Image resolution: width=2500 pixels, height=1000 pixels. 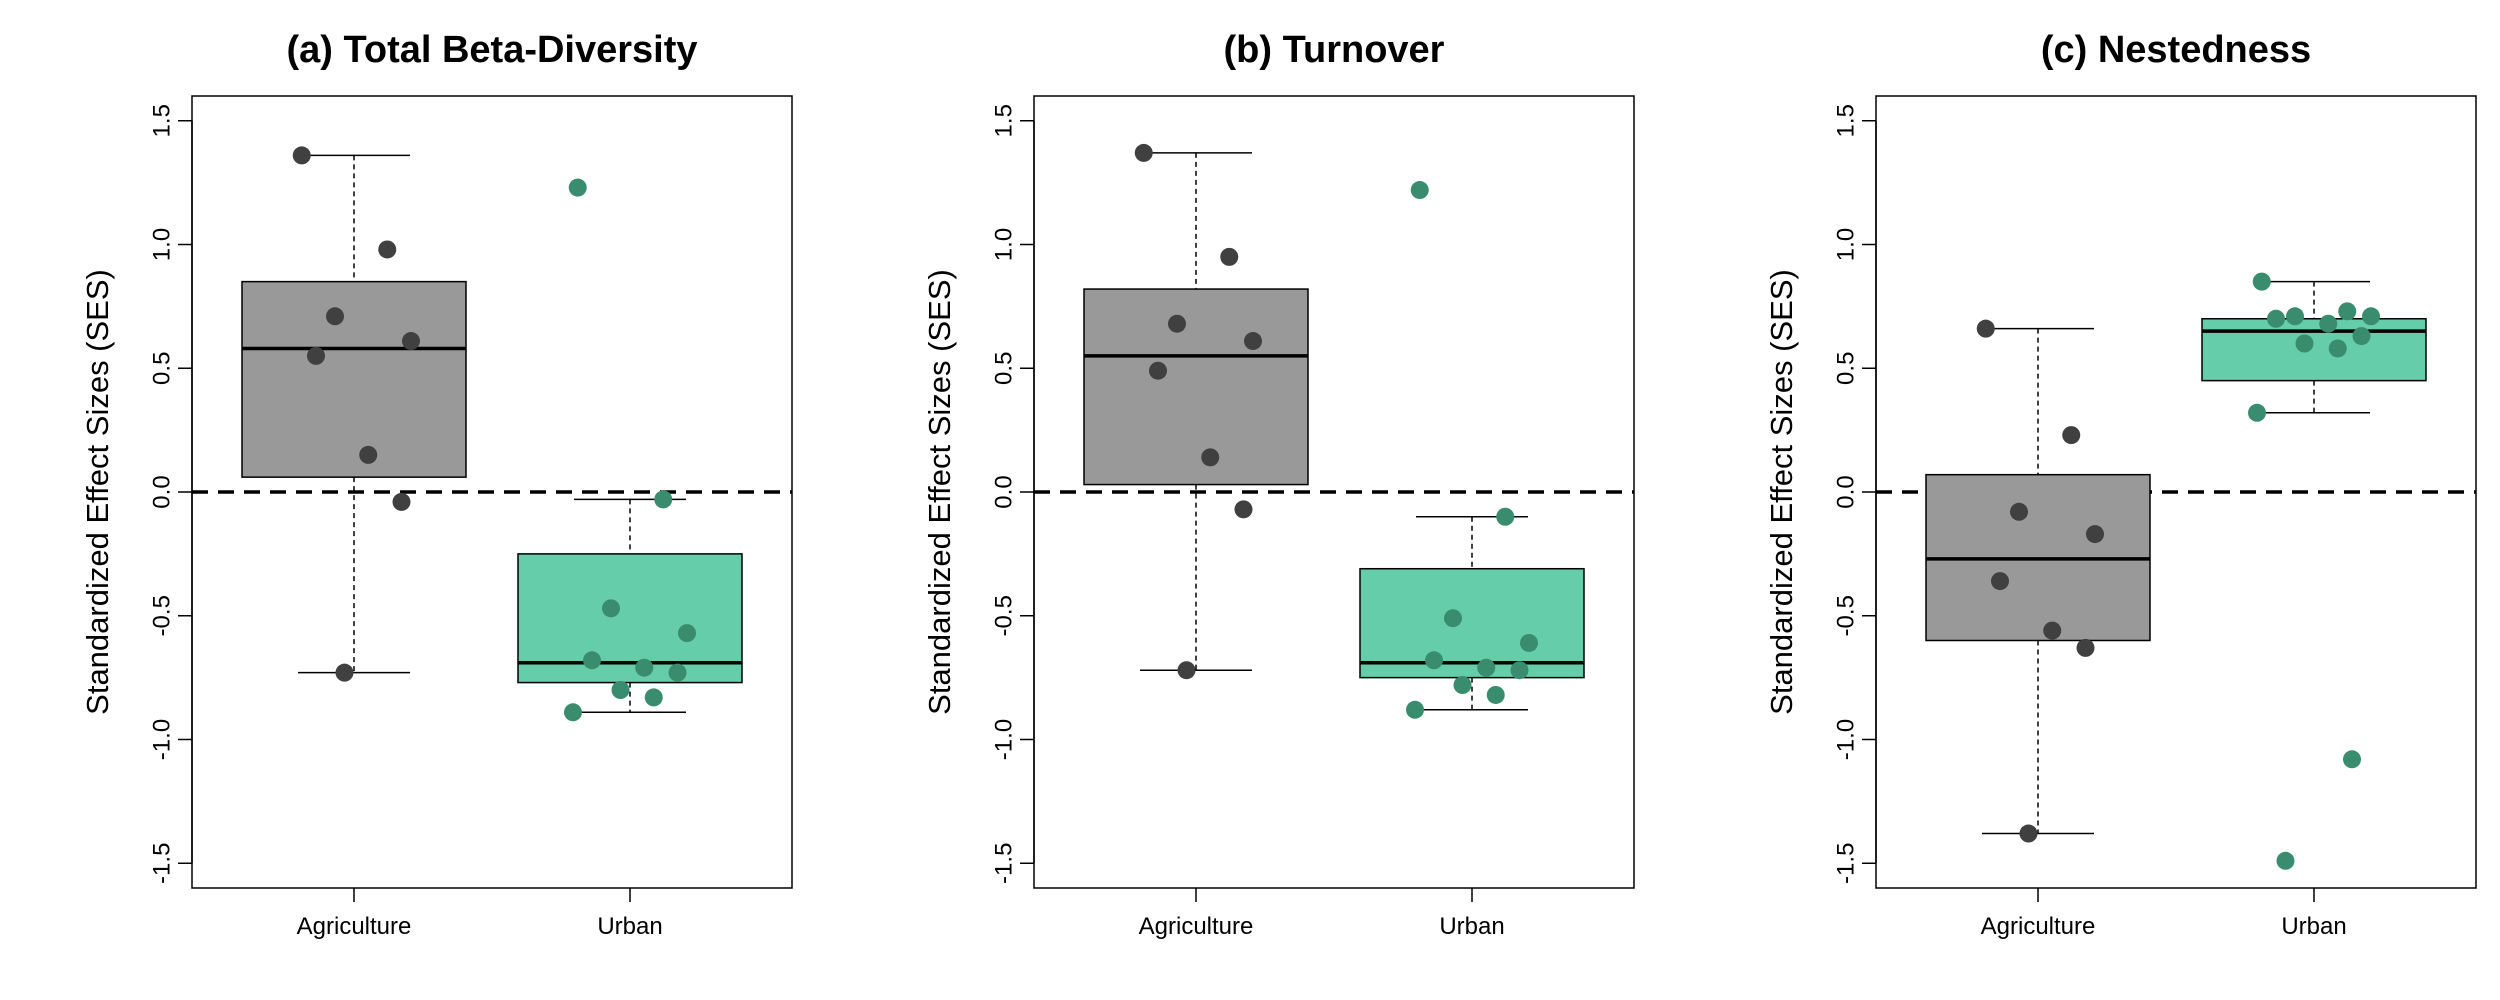 What do you see at coordinates (2176, 50) in the screenshot?
I see `chart-title: (c) Nestedness` at bounding box center [2176, 50].